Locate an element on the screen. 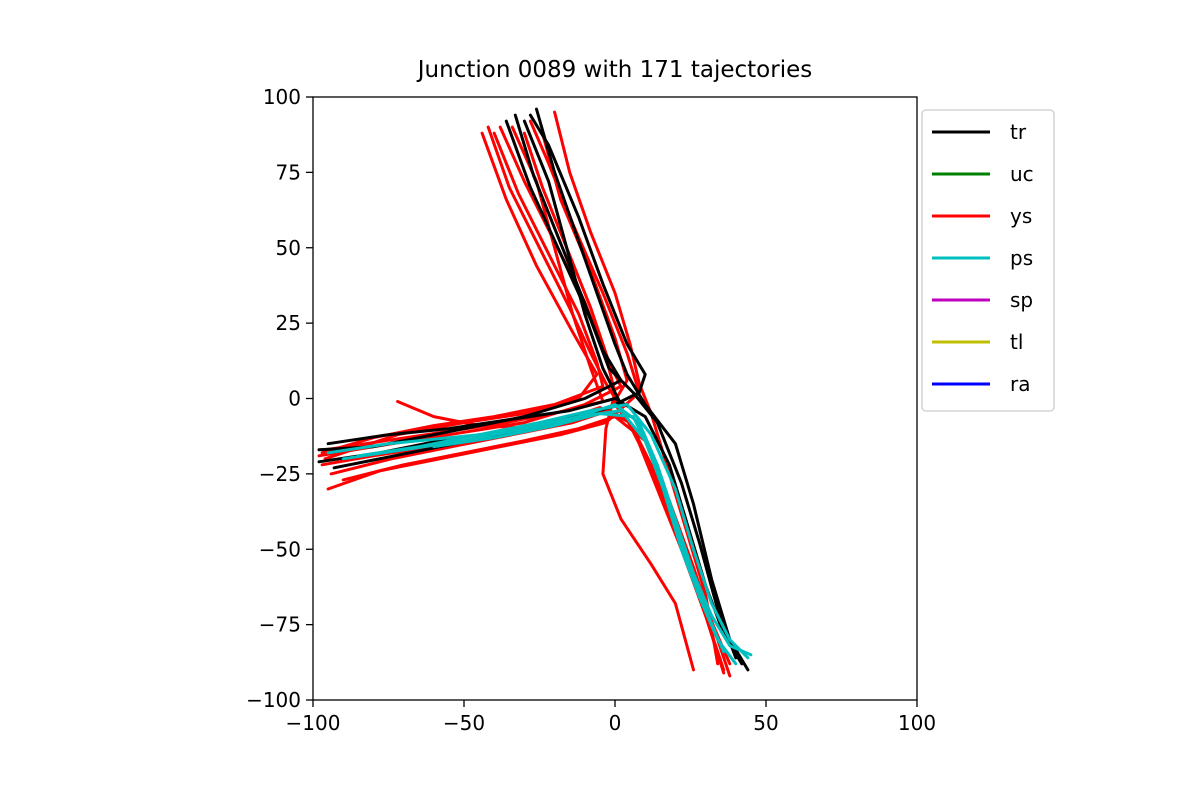  legend-label-ra: ra is located at coordinates (1020, 384).